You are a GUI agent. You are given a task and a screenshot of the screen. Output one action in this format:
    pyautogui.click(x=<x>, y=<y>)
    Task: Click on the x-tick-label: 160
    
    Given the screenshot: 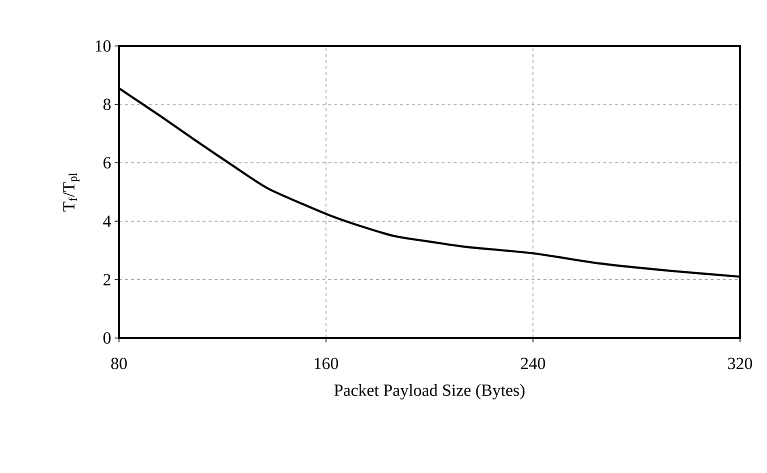 What is the action you would take?
    pyautogui.click(x=326, y=364)
    